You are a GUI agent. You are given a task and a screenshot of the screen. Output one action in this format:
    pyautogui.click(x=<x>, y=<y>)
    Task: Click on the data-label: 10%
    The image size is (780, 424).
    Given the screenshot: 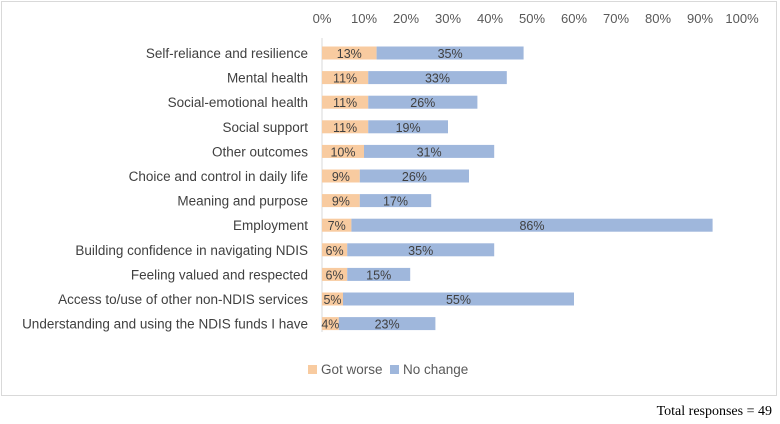 What is the action you would take?
    pyautogui.click(x=342, y=152)
    